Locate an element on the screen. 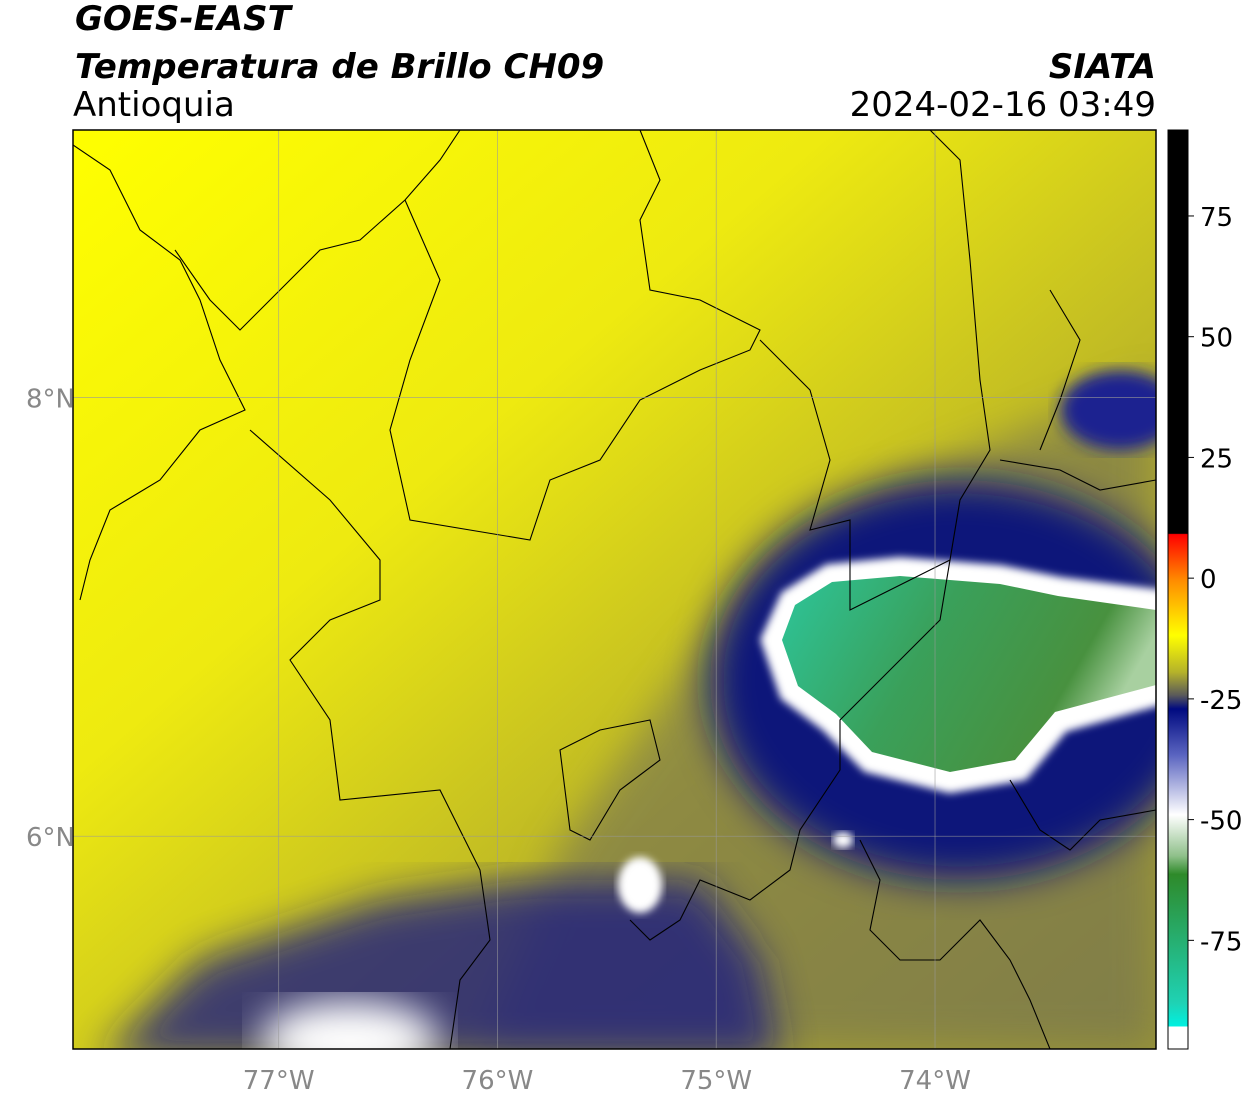 The width and height of the screenshot is (1252, 1099). colorbar-tick-label: 50 is located at coordinates (1216, 339).